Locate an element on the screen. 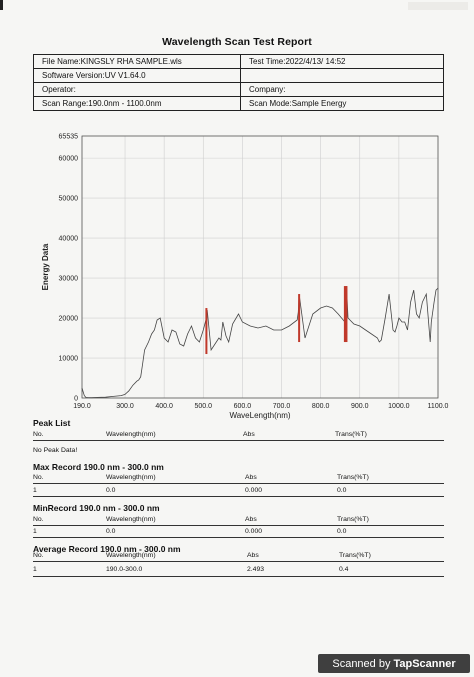  y-tick-label: 50000 is located at coordinates (69, 199).